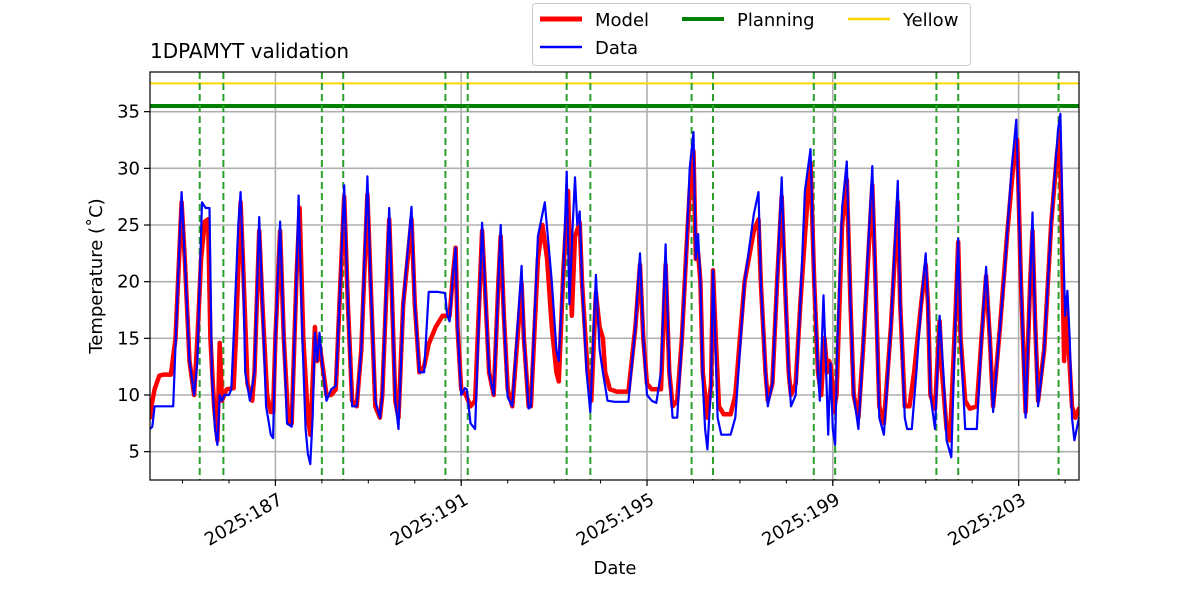 The image size is (1200, 600). Describe the element at coordinates (776, 20) in the screenshot. I see `legend-label-planning: Planning` at that location.